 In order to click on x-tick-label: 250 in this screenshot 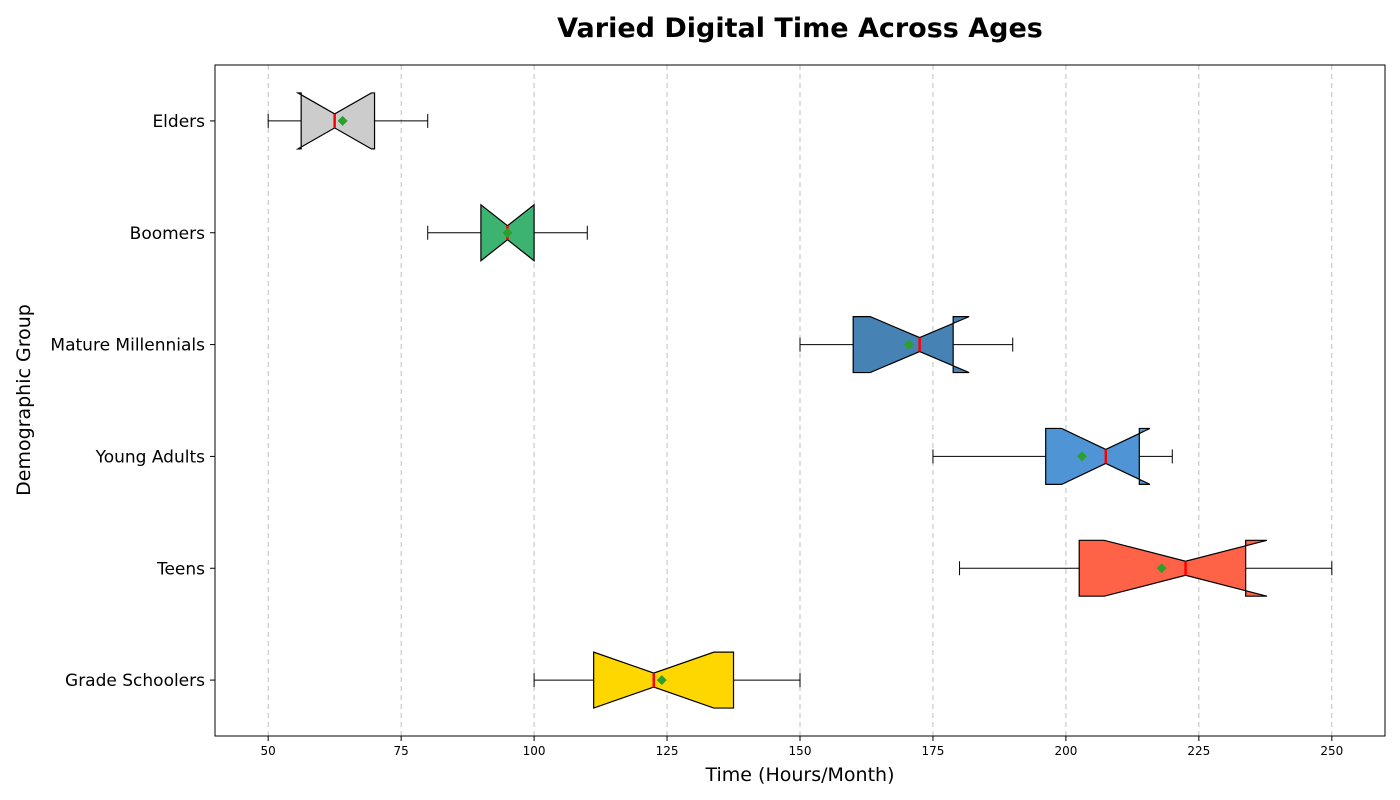, I will do `click(1331, 751)`.